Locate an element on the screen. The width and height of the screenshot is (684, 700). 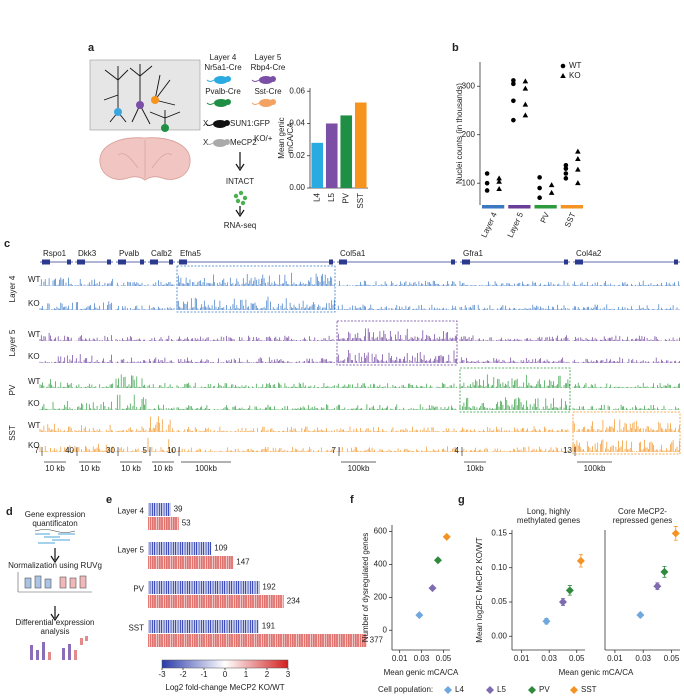
legend-title: Cell population: is located at coordinates (405, 689).